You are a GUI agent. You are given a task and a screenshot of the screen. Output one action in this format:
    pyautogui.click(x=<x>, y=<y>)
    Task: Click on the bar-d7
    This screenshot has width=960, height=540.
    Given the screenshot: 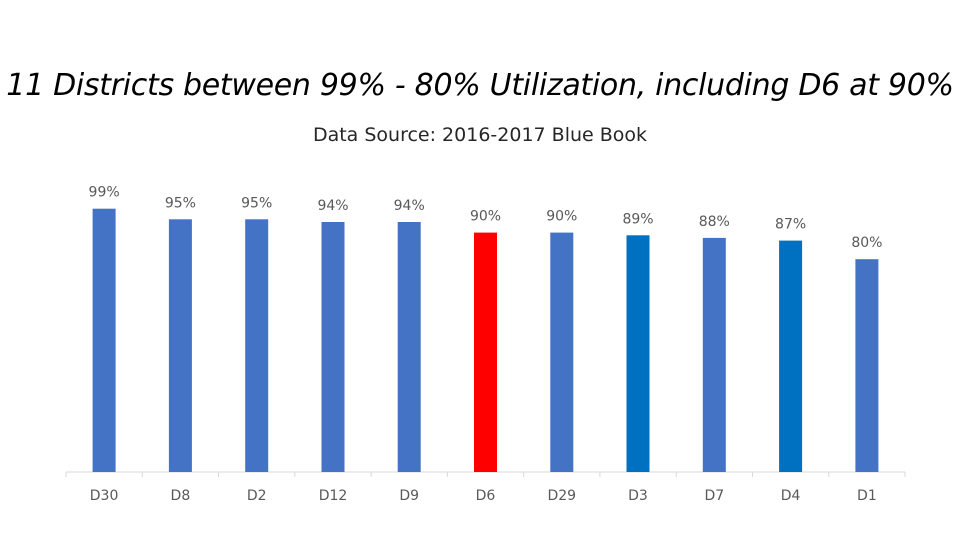 What is the action you would take?
    pyautogui.click(x=714, y=354)
    